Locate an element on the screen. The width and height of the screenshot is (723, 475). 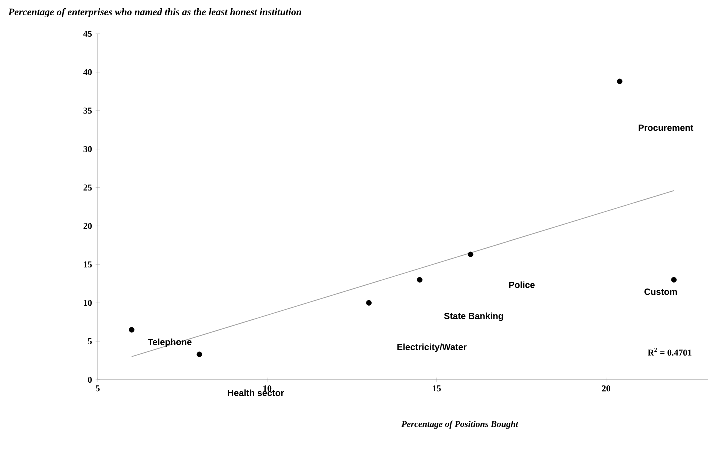
y-tick-label: 0 is located at coordinates (90, 380).